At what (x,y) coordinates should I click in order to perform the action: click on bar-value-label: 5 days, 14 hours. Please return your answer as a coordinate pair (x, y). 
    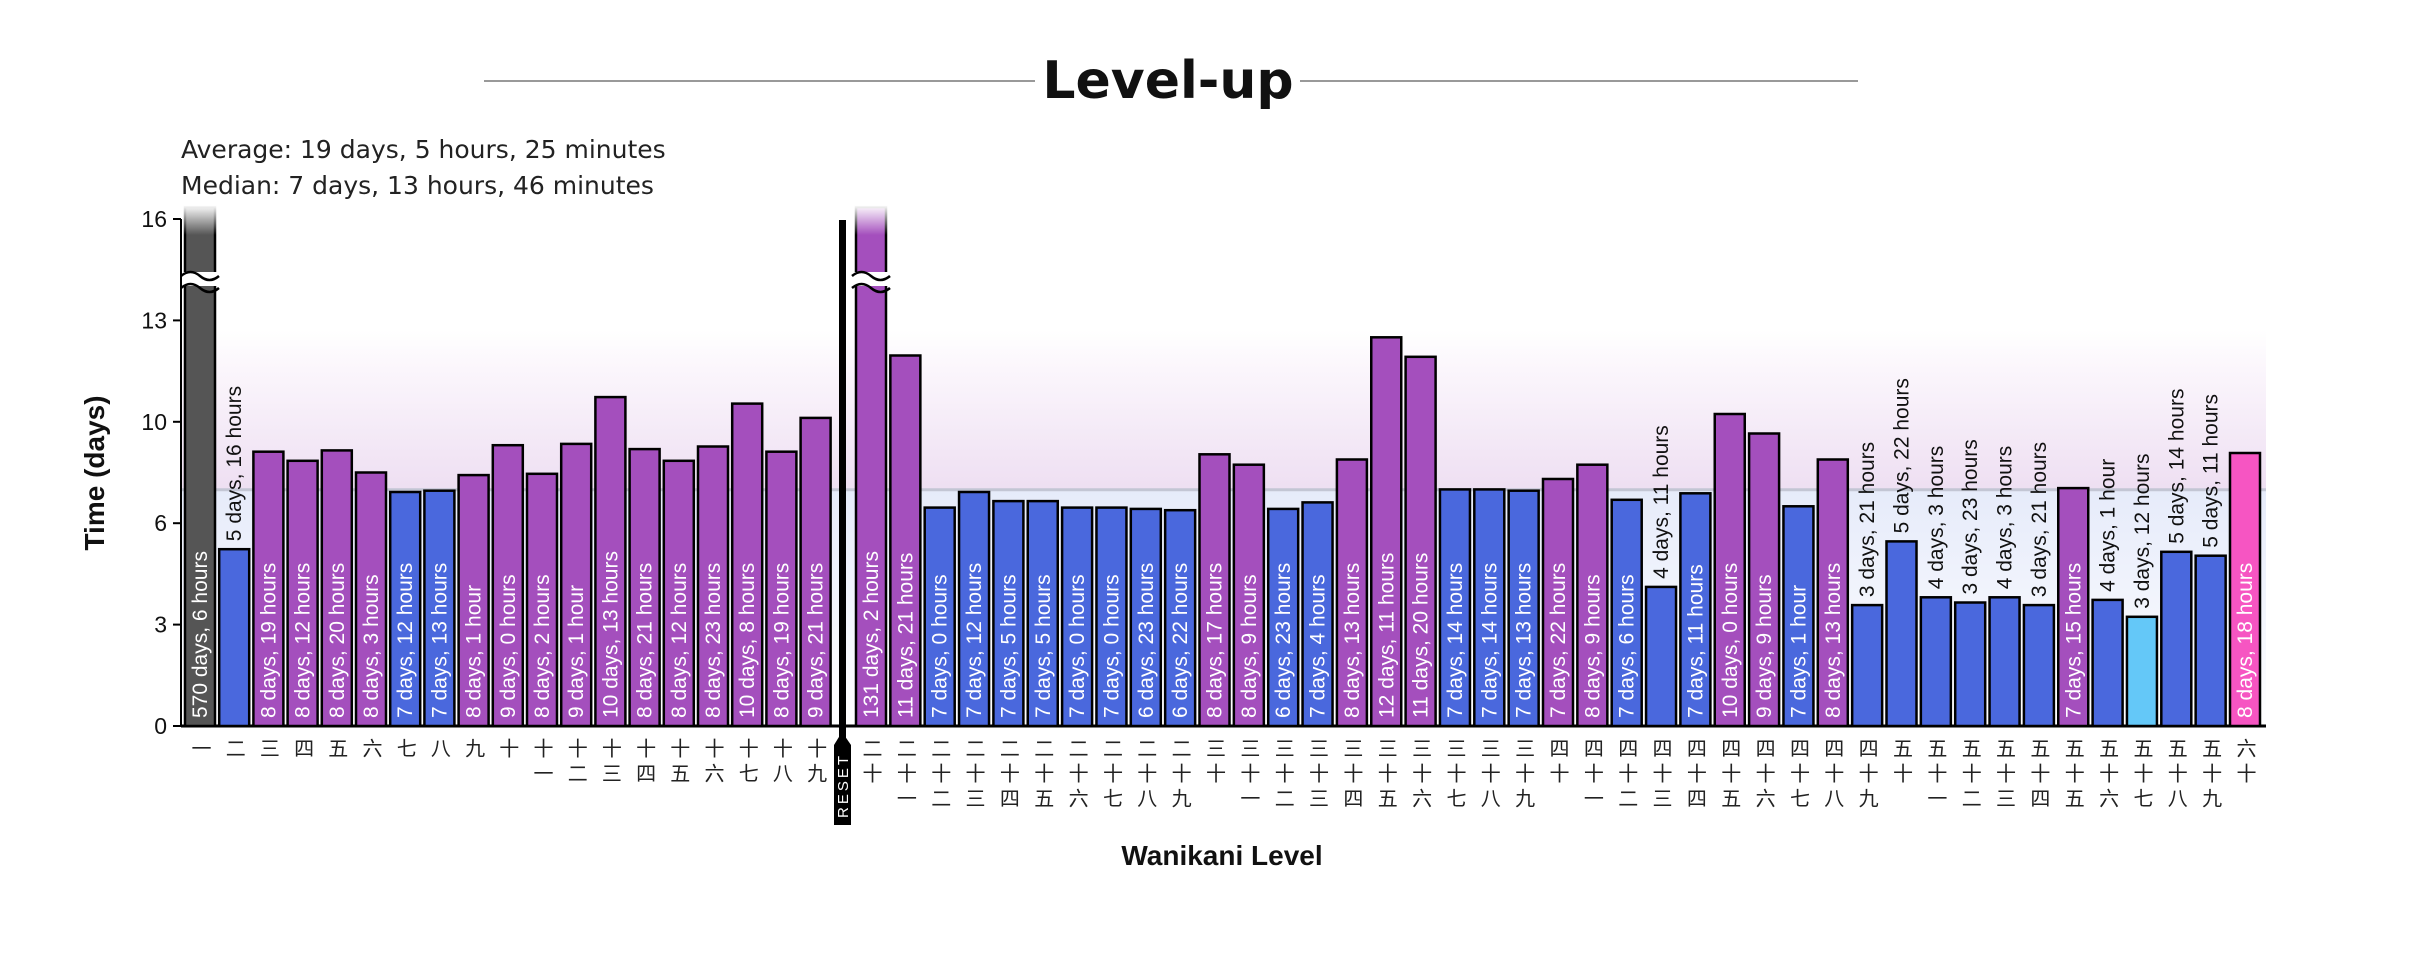
    Looking at the image, I should click on (2176, 466).